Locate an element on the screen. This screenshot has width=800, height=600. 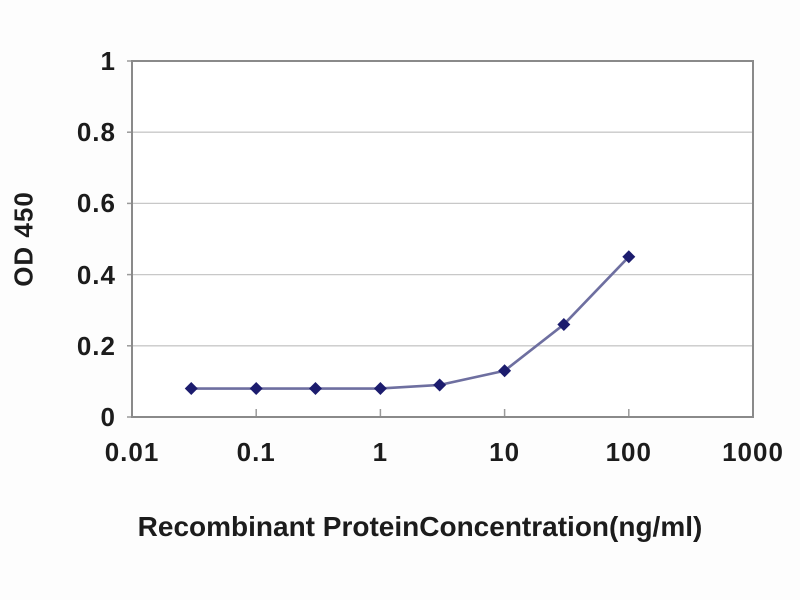
series-line is located at coordinates (410, 322).